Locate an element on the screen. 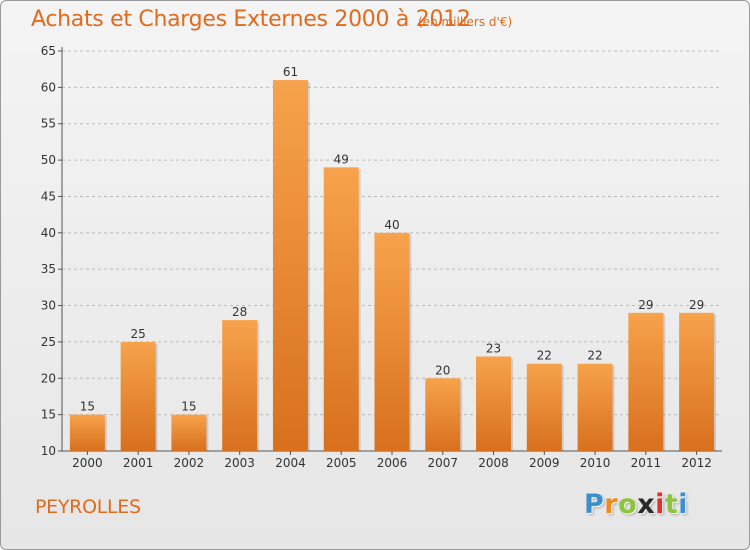 This screenshot has width=750, height=550. logo-letter: o is located at coordinates (628, 504).